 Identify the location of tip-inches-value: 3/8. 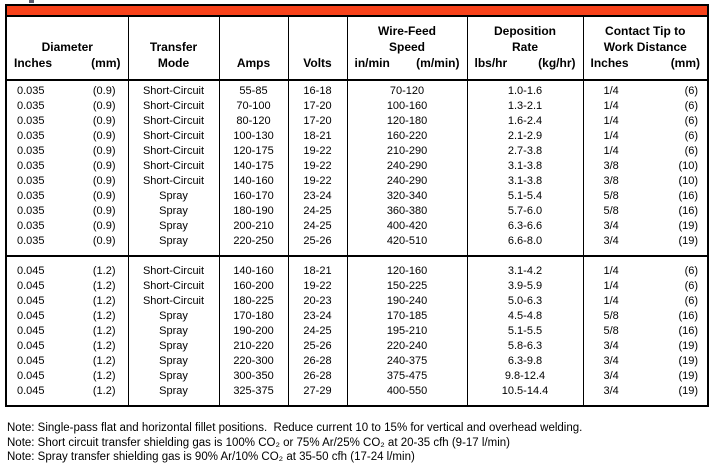
(611, 166).